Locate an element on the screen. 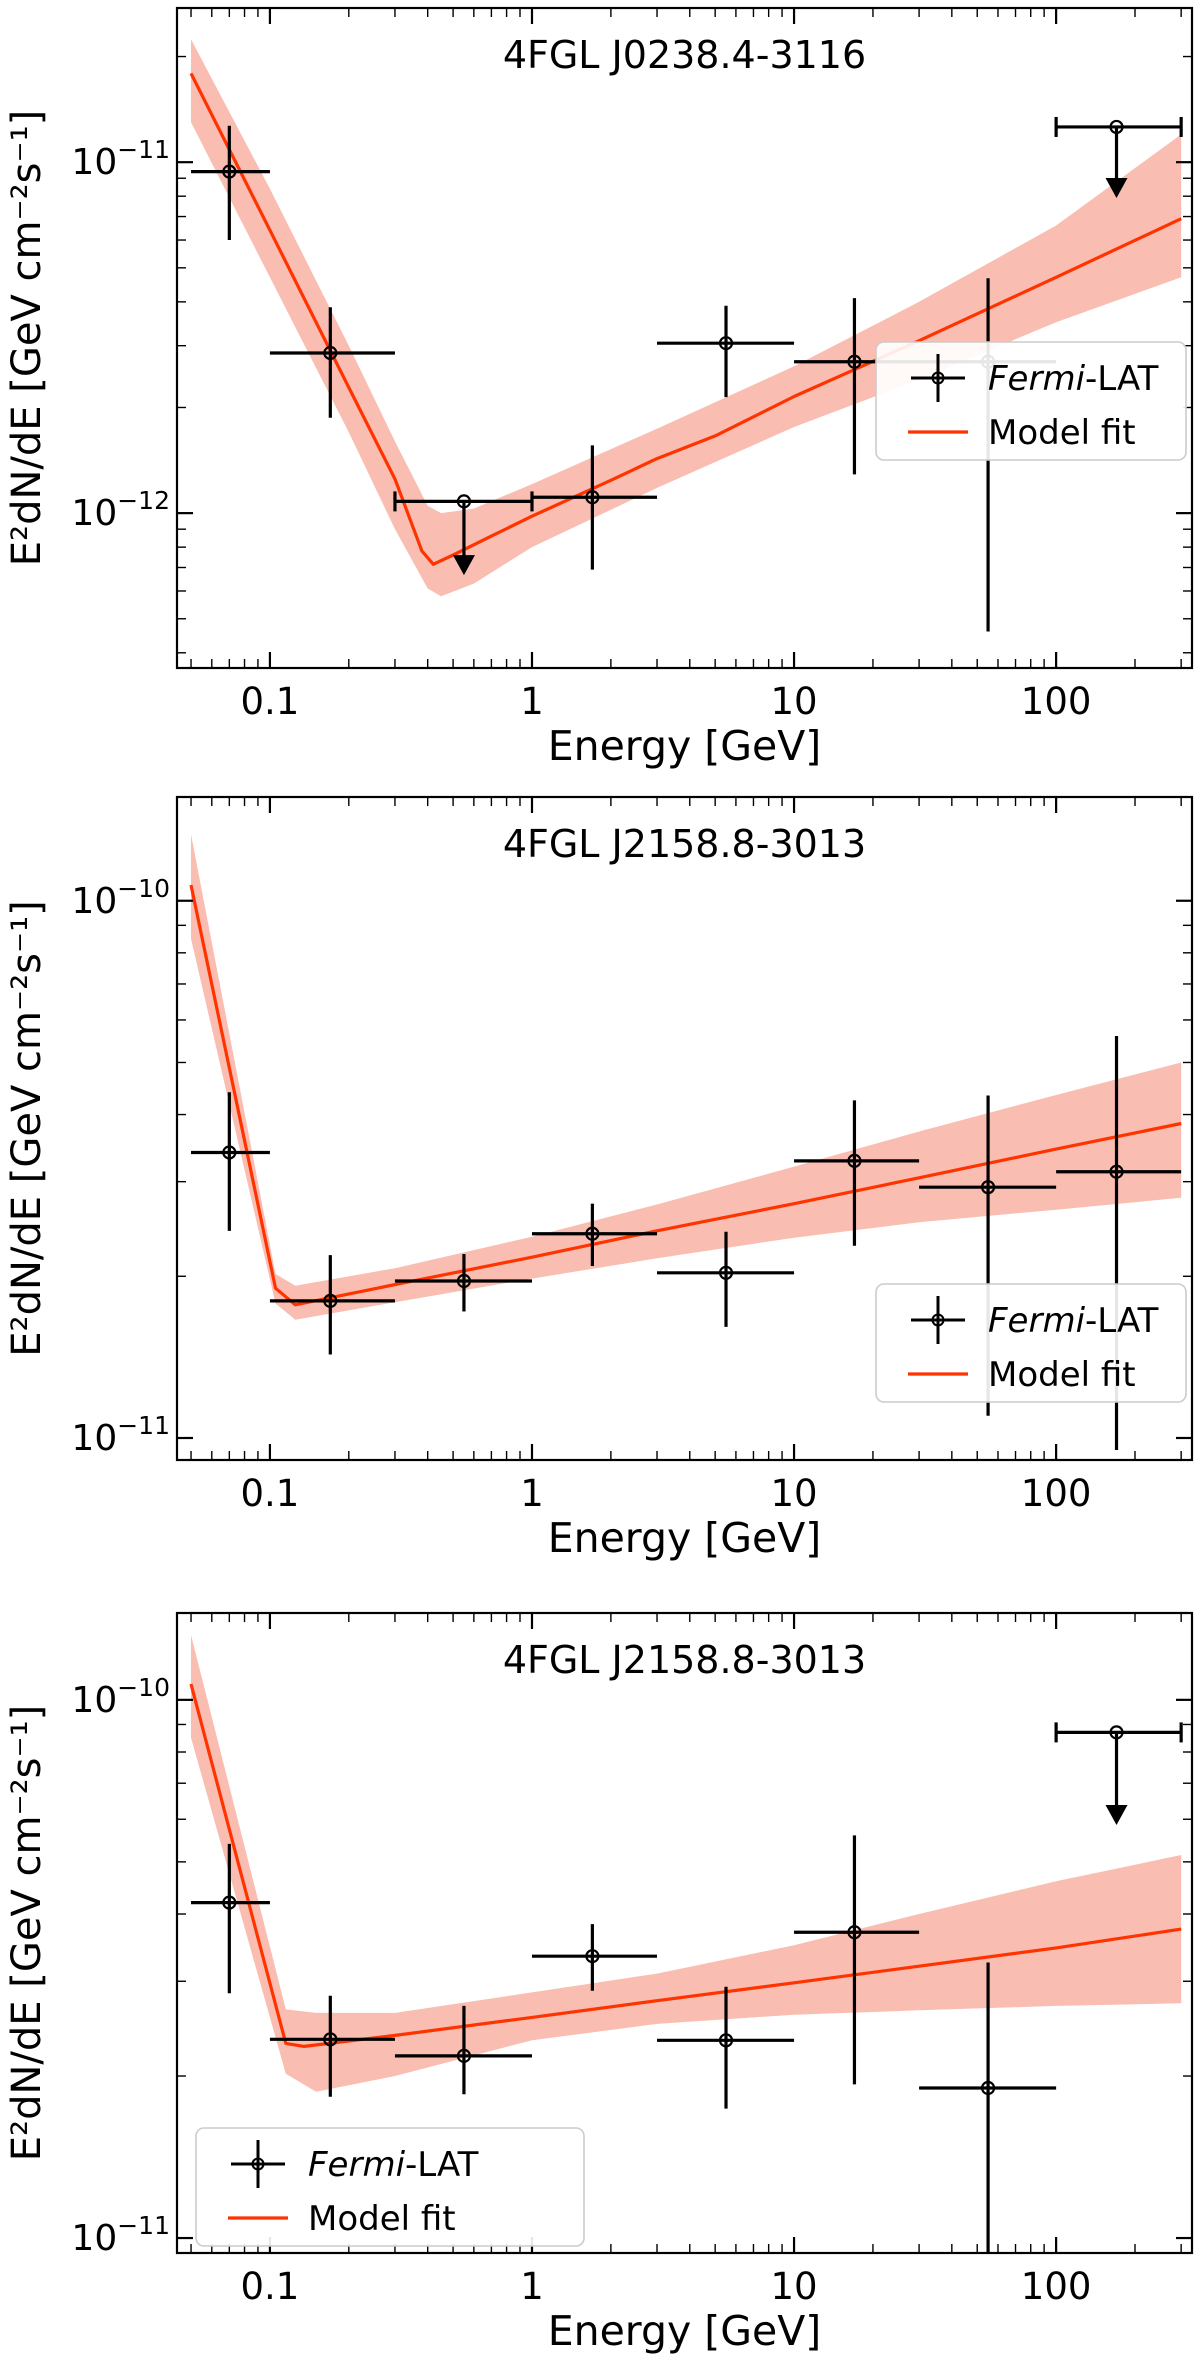  y-tick-label: 10−12 is located at coordinates (120, 510).